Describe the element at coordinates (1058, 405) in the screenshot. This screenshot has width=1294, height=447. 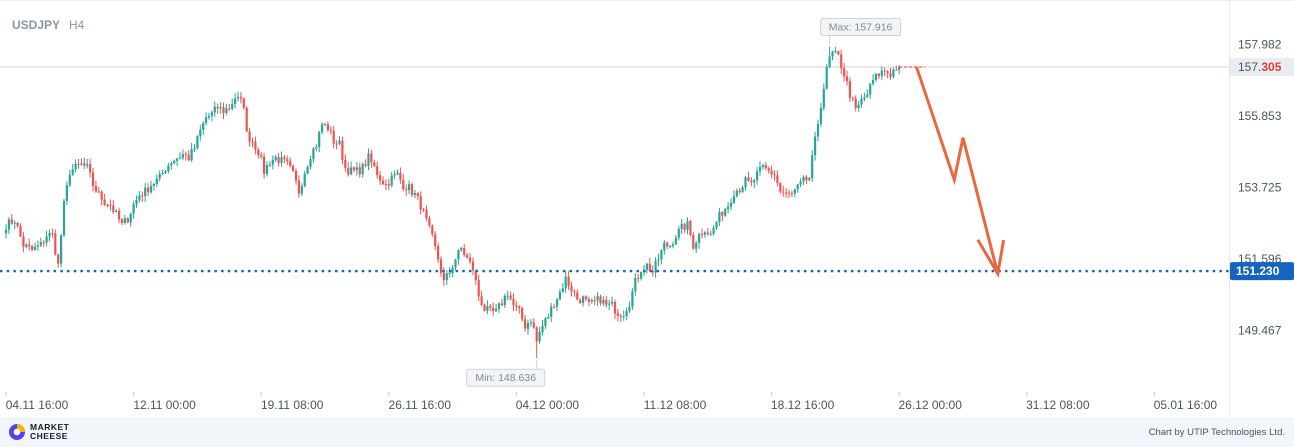
I see `x-tick-label: 31.12 08:00` at that location.